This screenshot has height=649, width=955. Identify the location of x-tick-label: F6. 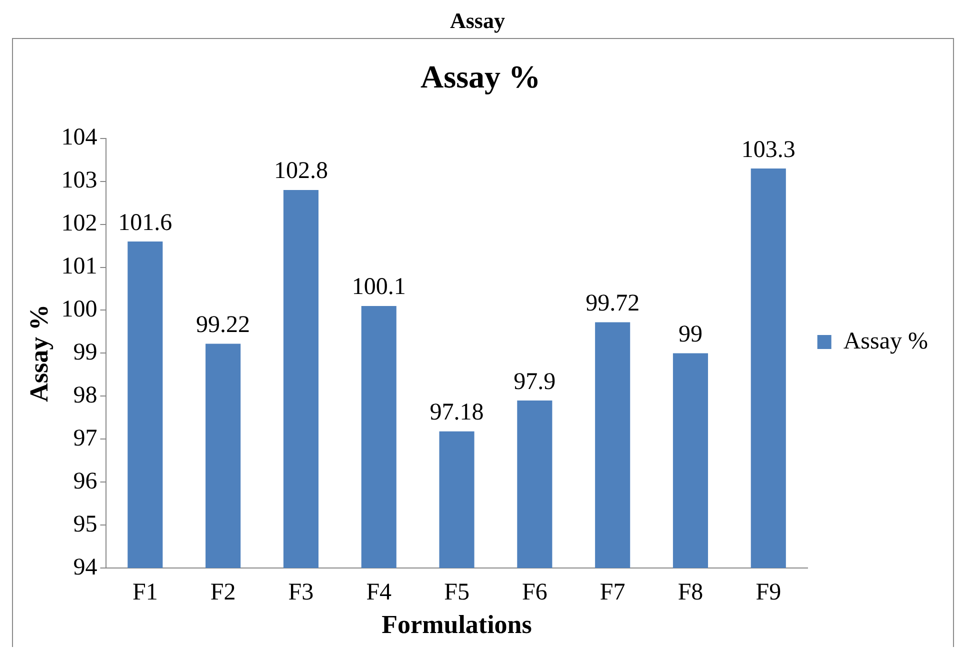
(535, 593).